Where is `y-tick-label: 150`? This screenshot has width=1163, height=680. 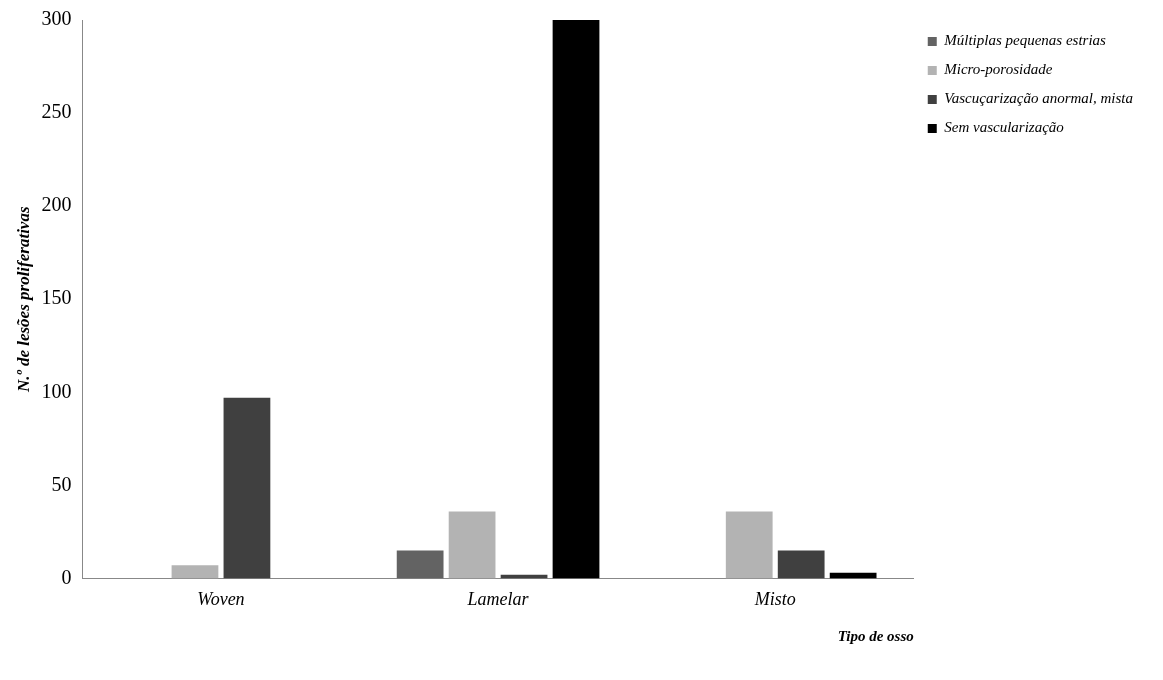
y-tick-label: 150 is located at coordinates (56, 297).